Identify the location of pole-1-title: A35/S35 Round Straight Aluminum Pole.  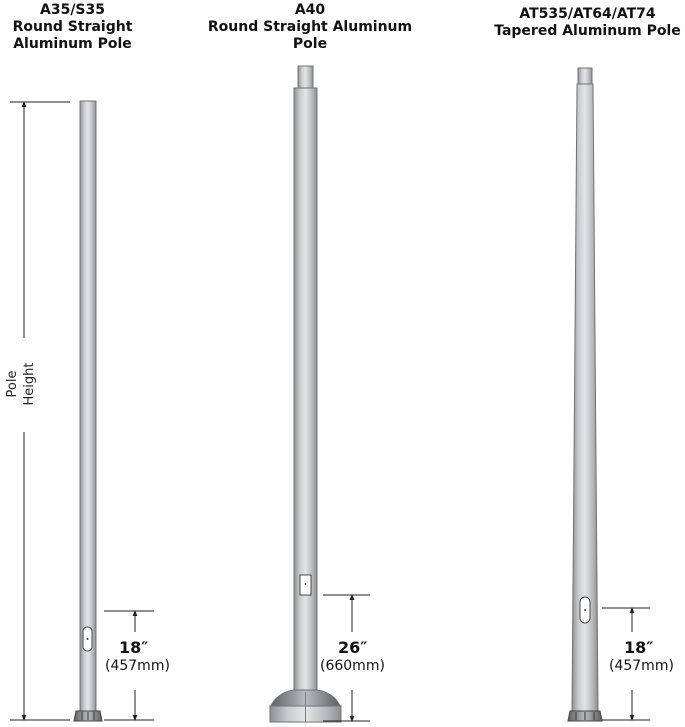
(72, 27).